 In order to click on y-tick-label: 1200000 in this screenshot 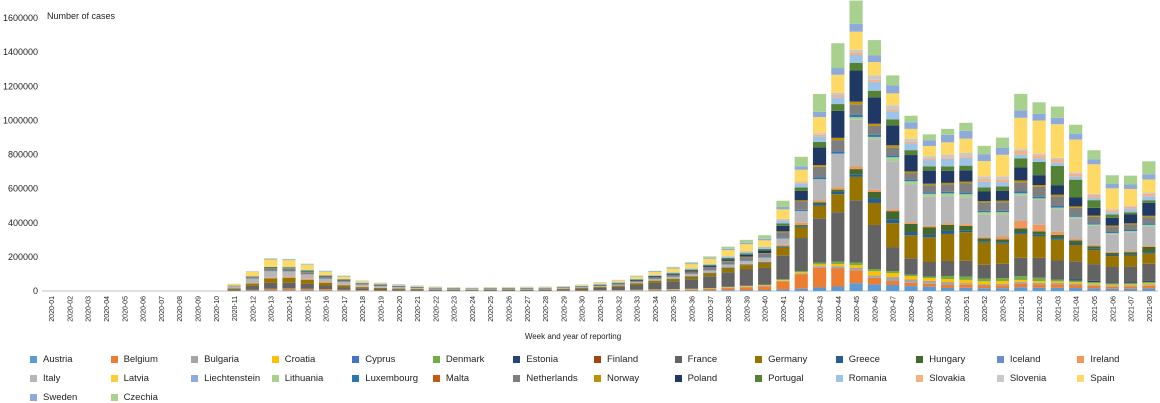, I will do `click(20, 86)`.